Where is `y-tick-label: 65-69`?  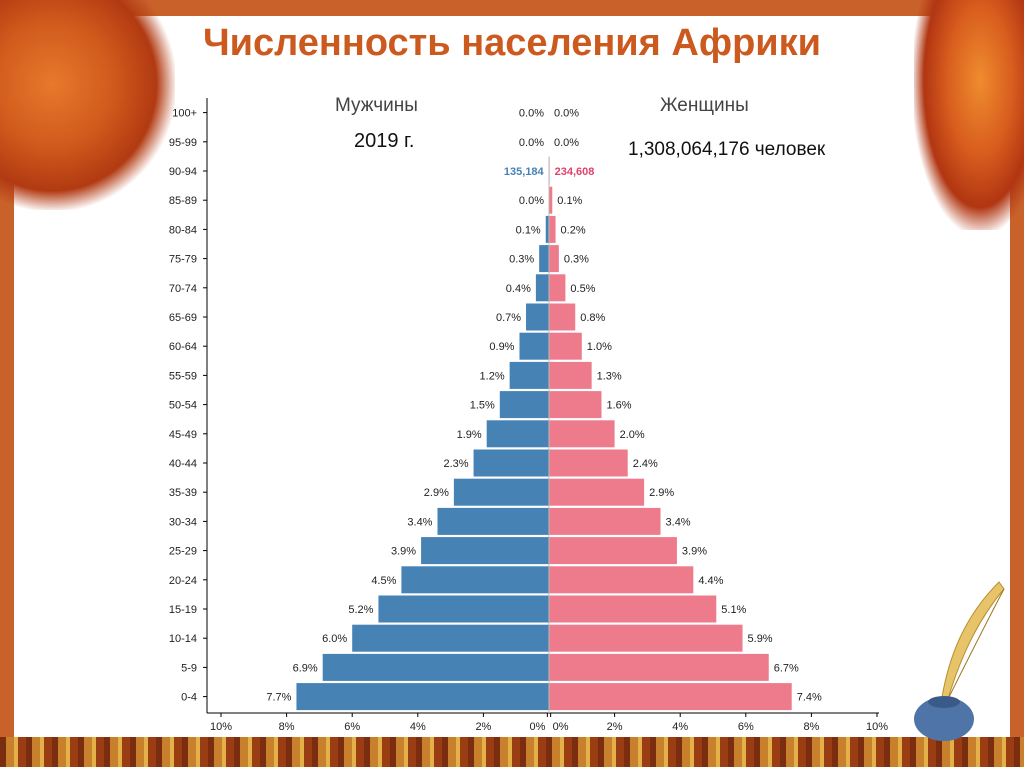 y-tick-label: 65-69 is located at coordinates (183, 318).